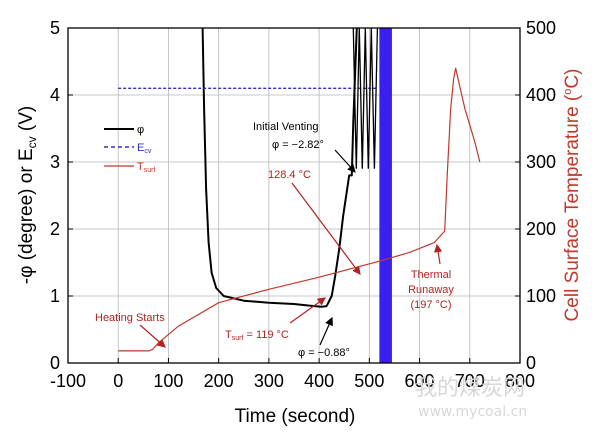 This screenshot has height=435, width=600. Describe the element at coordinates (55, 363) in the screenshot. I see `y-tick-label-0: 0` at that location.